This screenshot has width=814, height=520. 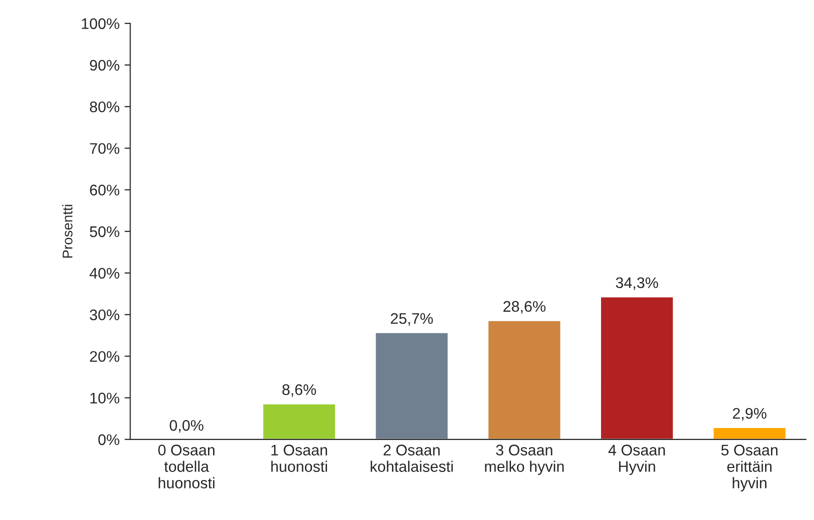 I want to click on y-tick-label: 70%, so click(x=105, y=148).